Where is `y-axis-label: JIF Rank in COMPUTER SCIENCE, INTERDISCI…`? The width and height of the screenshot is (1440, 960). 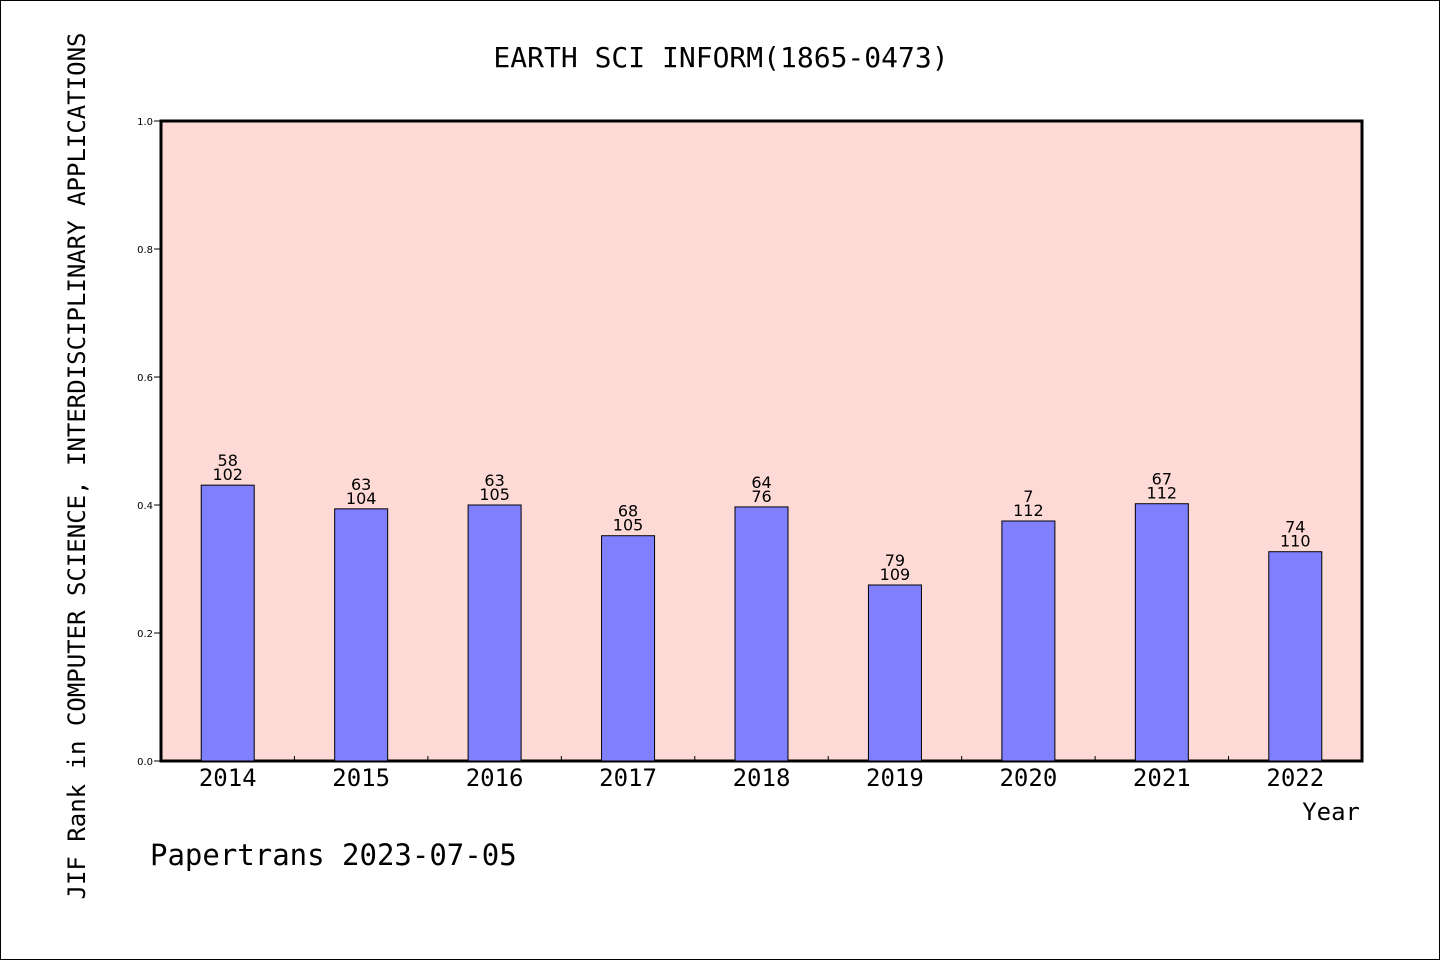 y-axis-label: JIF Rank in COMPUTER SCIENCE, INTERDISCI… is located at coordinates (77, 466).